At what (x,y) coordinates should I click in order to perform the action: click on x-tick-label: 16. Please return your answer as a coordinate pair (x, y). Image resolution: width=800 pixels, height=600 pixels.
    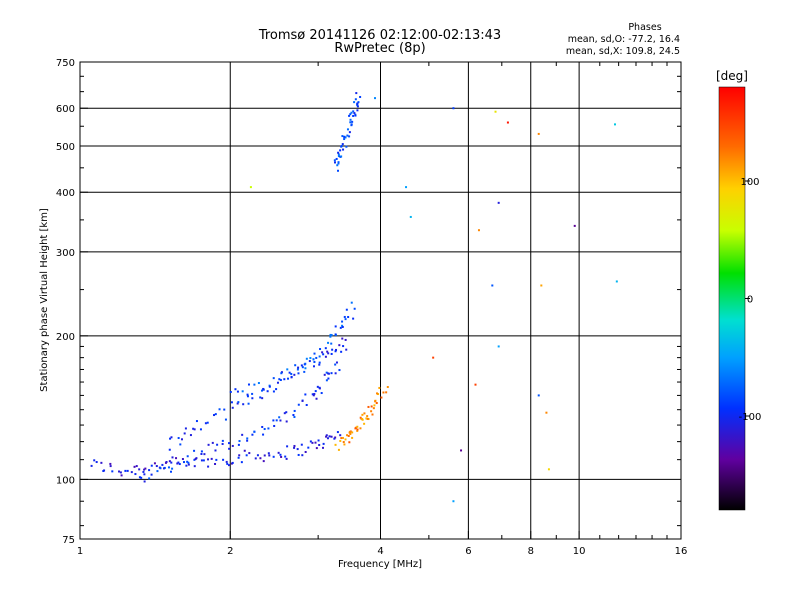
    Looking at the image, I should click on (681, 551).